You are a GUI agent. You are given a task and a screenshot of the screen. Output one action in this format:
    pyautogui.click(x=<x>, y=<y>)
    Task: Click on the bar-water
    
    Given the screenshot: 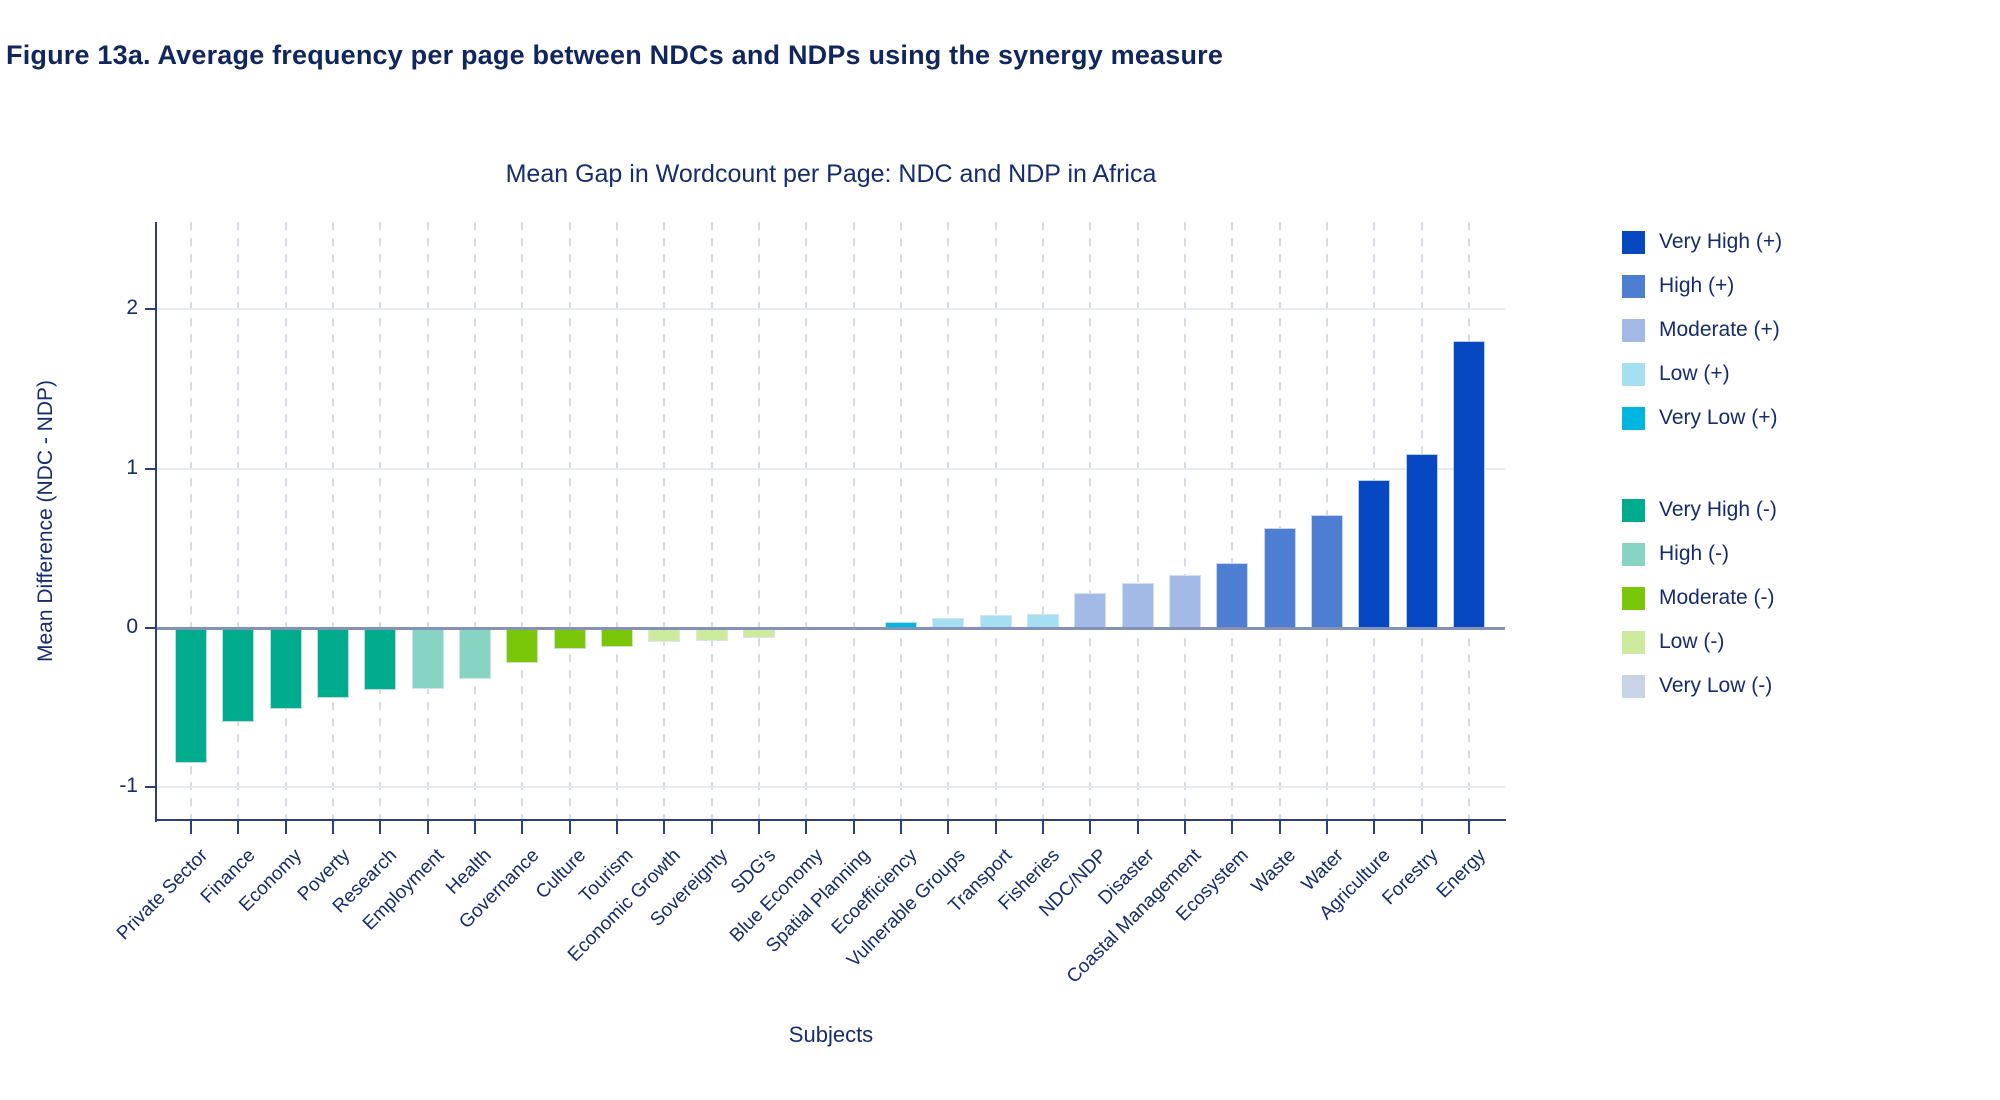 What is the action you would take?
    pyautogui.click(x=1326, y=571)
    